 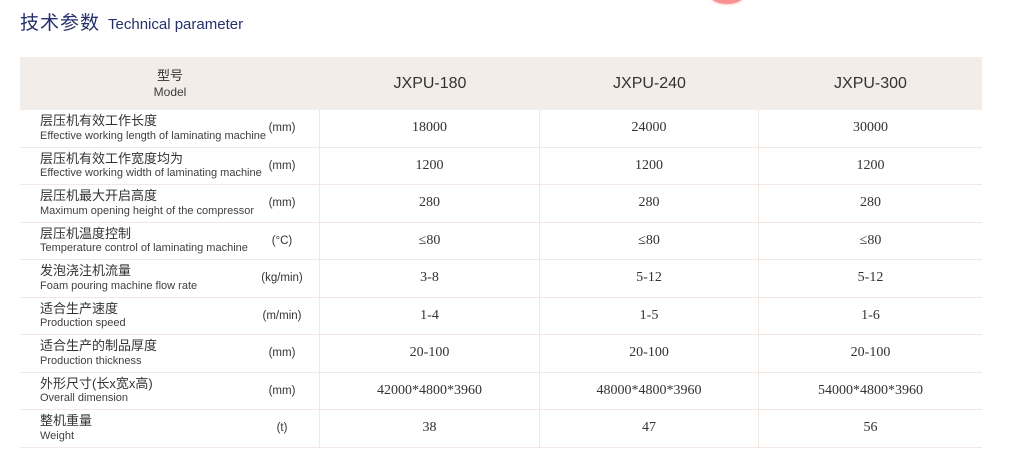 What do you see at coordinates (430, 428) in the screenshot?
I see `param-value-jxpu-180: 38` at bounding box center [430, 428].